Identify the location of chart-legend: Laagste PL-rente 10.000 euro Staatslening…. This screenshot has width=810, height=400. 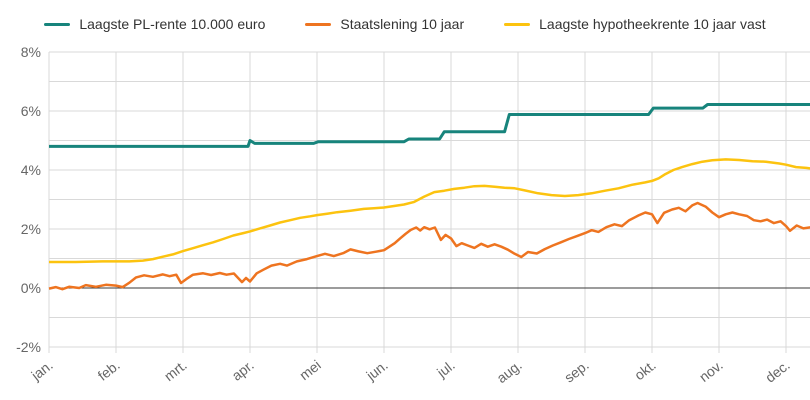
(405, 24).